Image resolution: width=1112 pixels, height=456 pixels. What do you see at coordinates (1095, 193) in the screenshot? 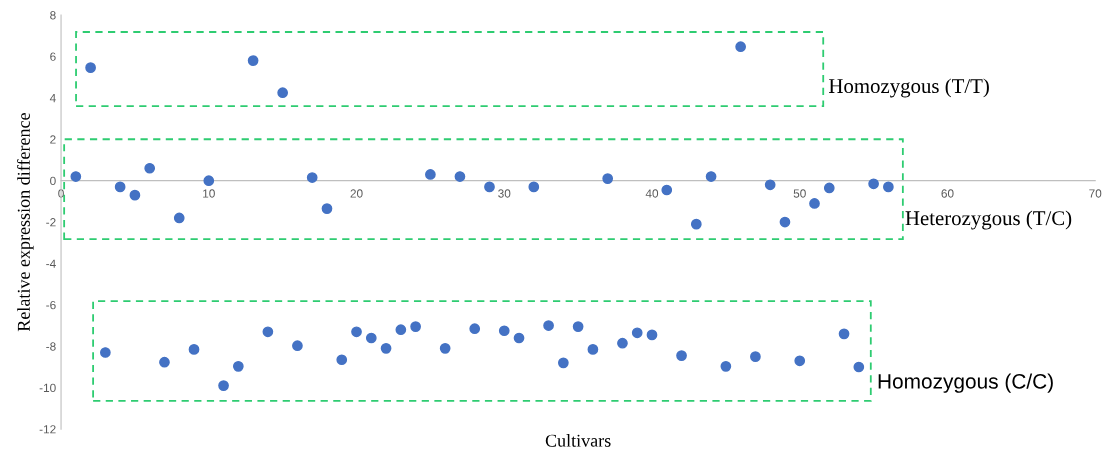
I see `x-tick-label: 70` at bounding box center [1095, 193].